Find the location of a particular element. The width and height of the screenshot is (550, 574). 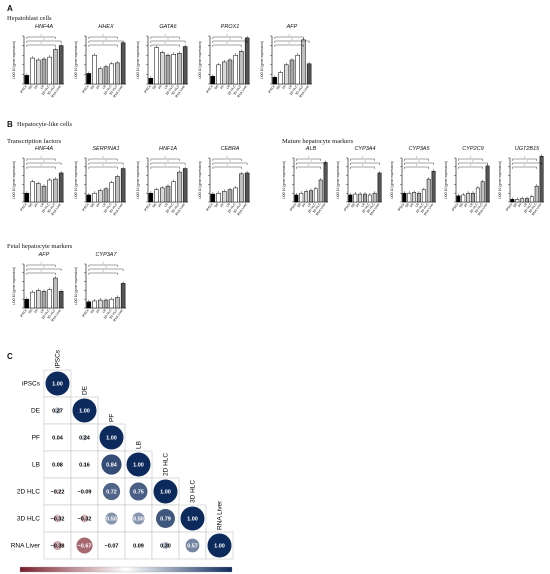

gene-title: CYP3A4 is located at coordinates (365, 149).